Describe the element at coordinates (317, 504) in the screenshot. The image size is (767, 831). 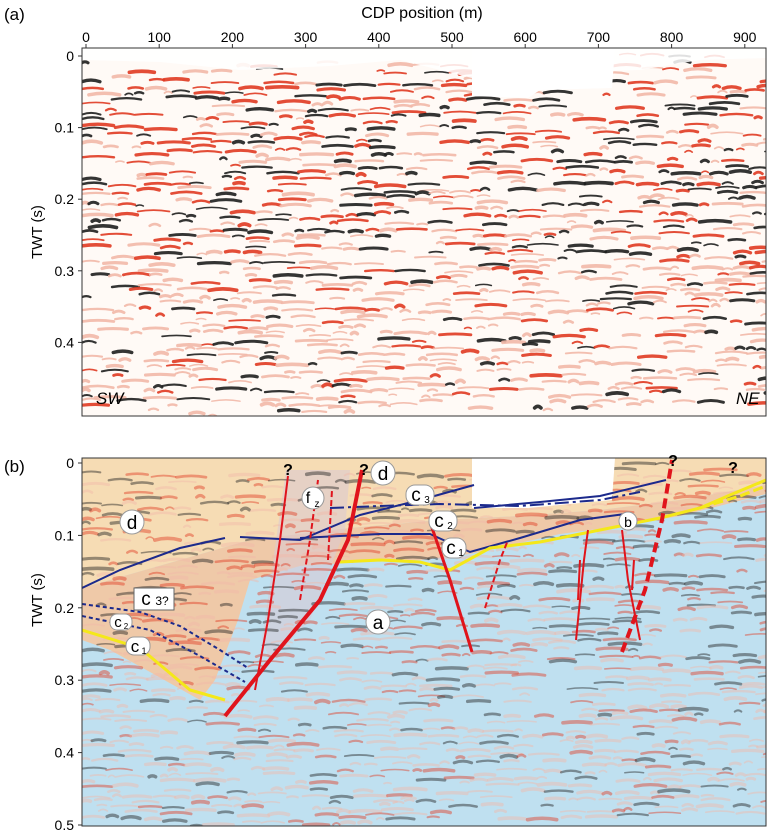
I see `svg-text: z` at that location.